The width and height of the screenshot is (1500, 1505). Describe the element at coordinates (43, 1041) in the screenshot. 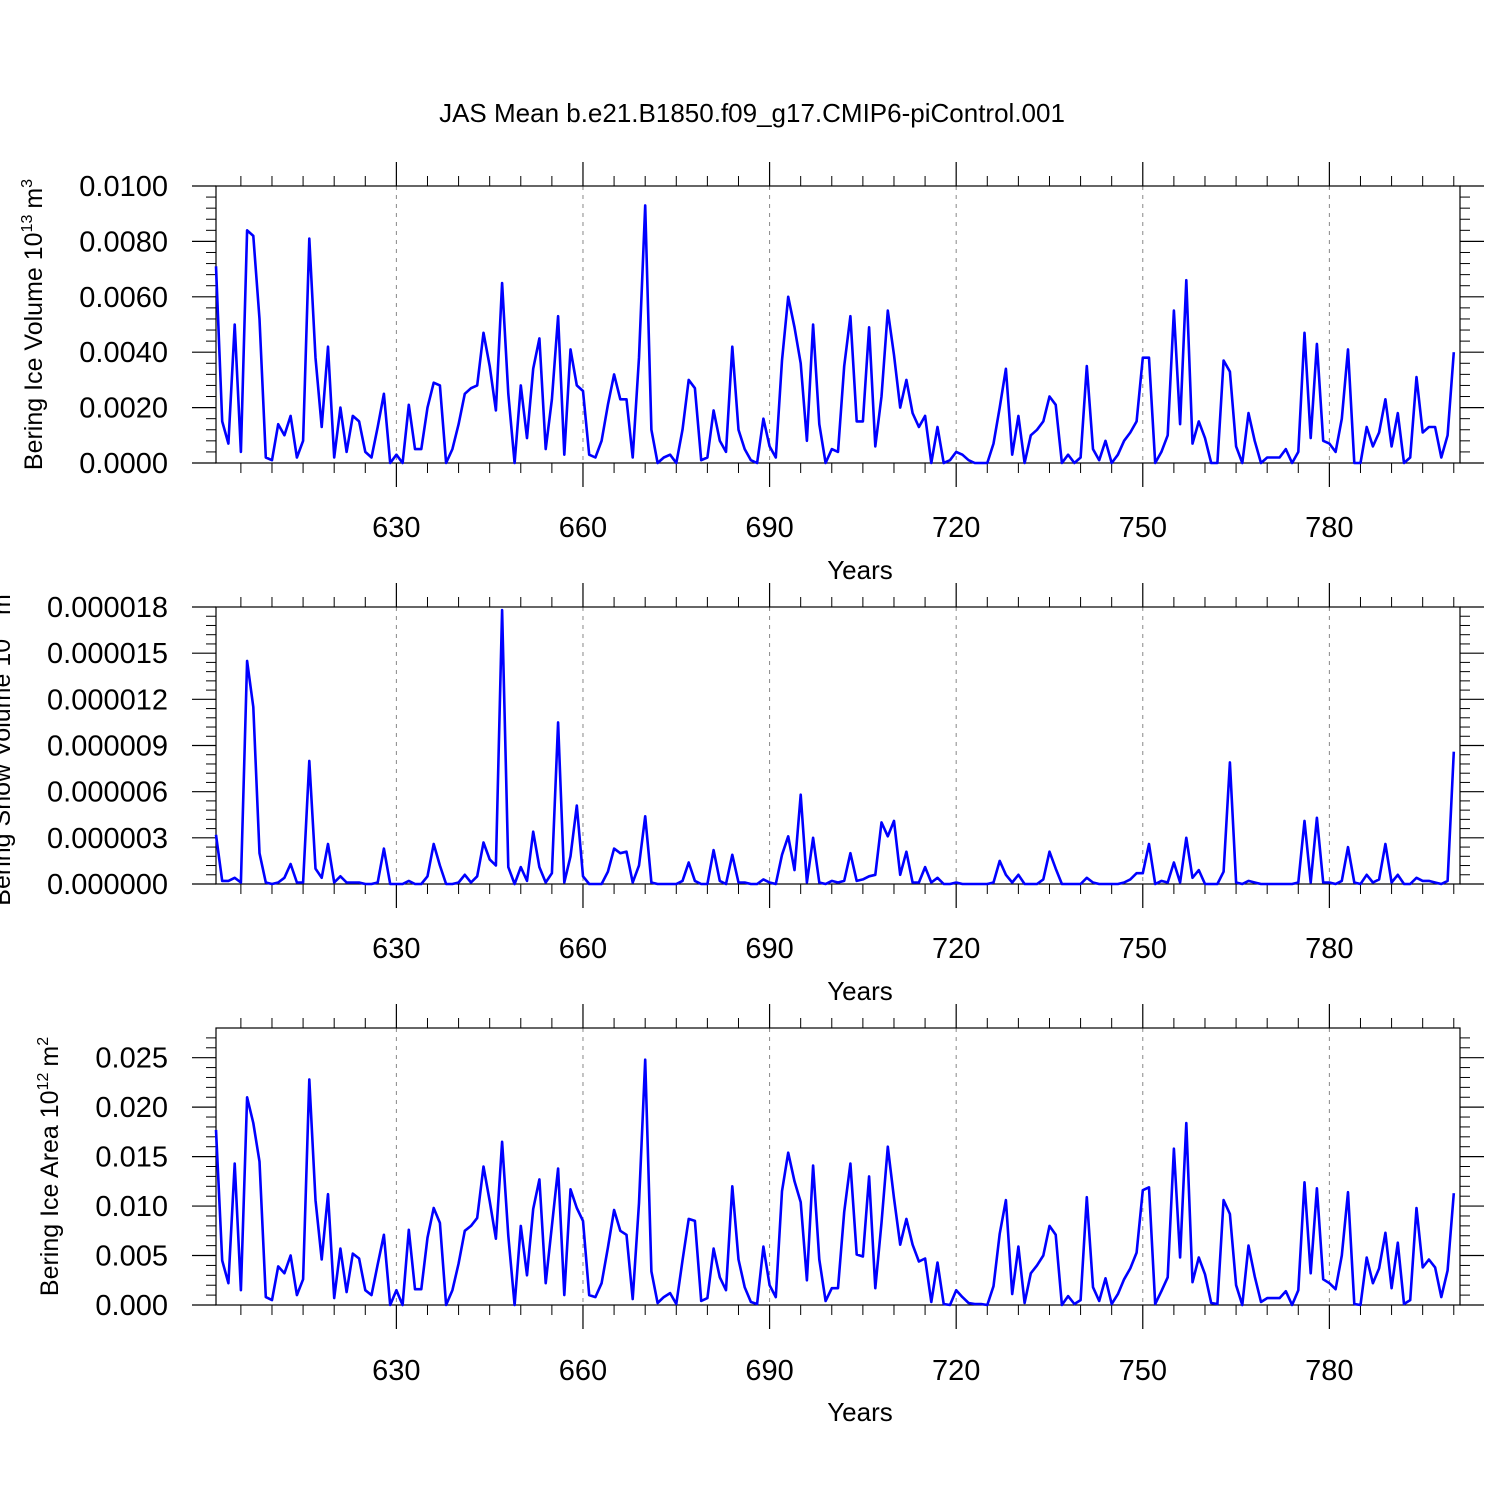

I see `y-axis-title-unit-exponent: 2` at that location.